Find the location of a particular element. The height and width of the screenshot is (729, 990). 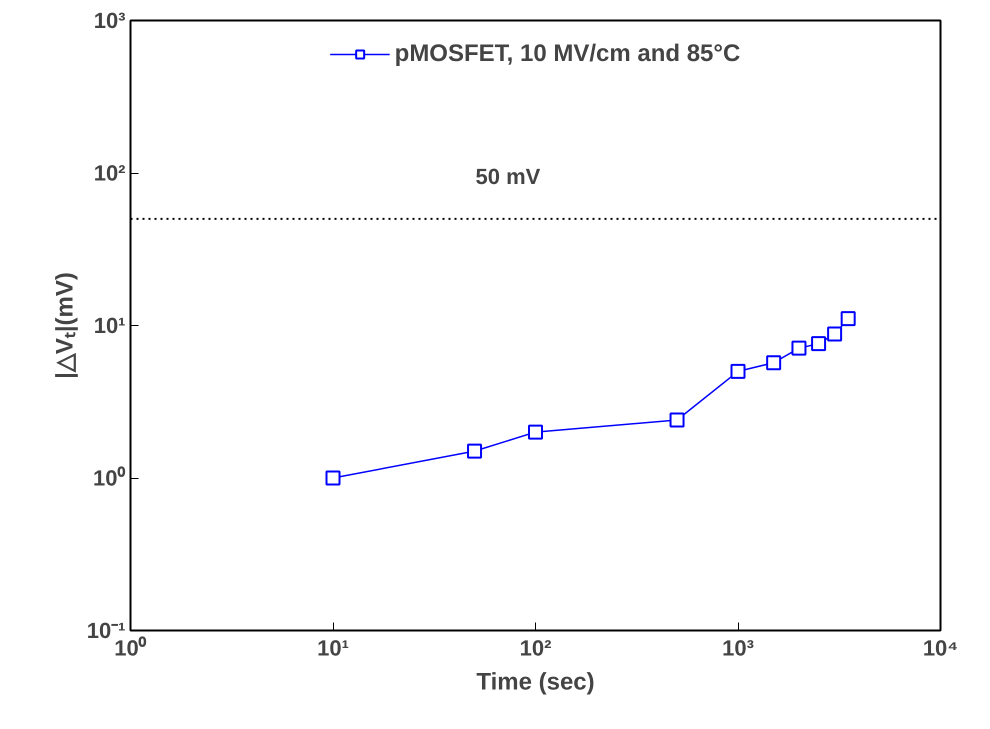

x-tick-label: 10¹ is located at coordinates (333, 648).